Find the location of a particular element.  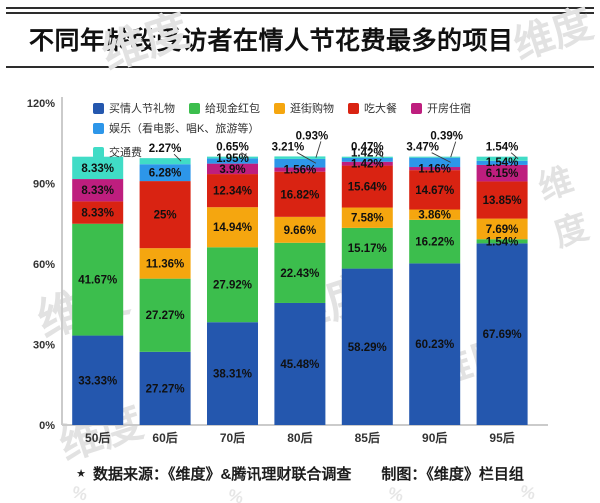

callout-value-label: 3.21% is located at coordinates (288, 147).